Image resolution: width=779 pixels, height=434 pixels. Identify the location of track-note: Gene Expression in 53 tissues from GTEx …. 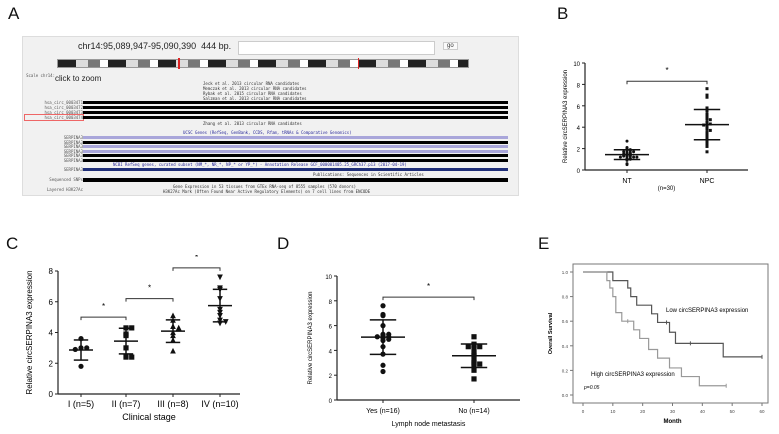
(265, 186).